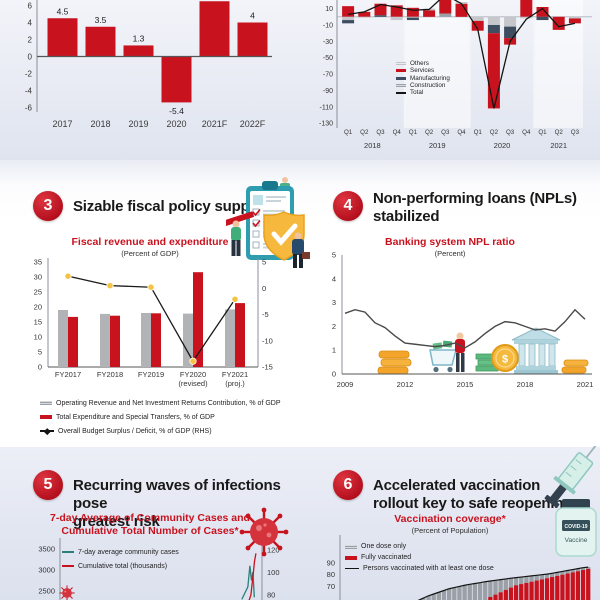  What do you see at coordinates (284, 234) in the screenshot?
I see `shield-check-icon` at bounding box center [284, 234].